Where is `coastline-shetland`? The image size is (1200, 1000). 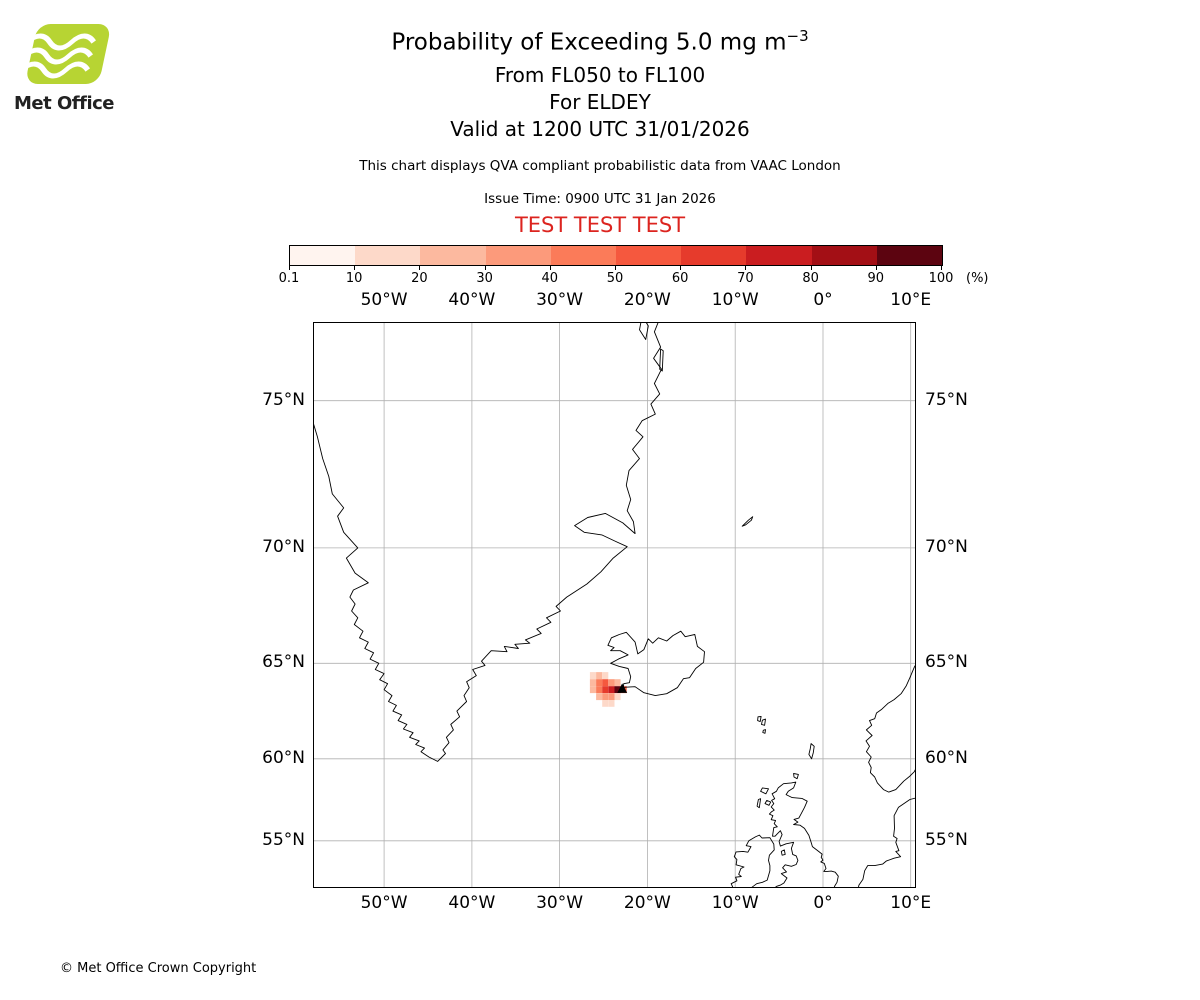 coastline-shetland is located at coordinates (811, 751).